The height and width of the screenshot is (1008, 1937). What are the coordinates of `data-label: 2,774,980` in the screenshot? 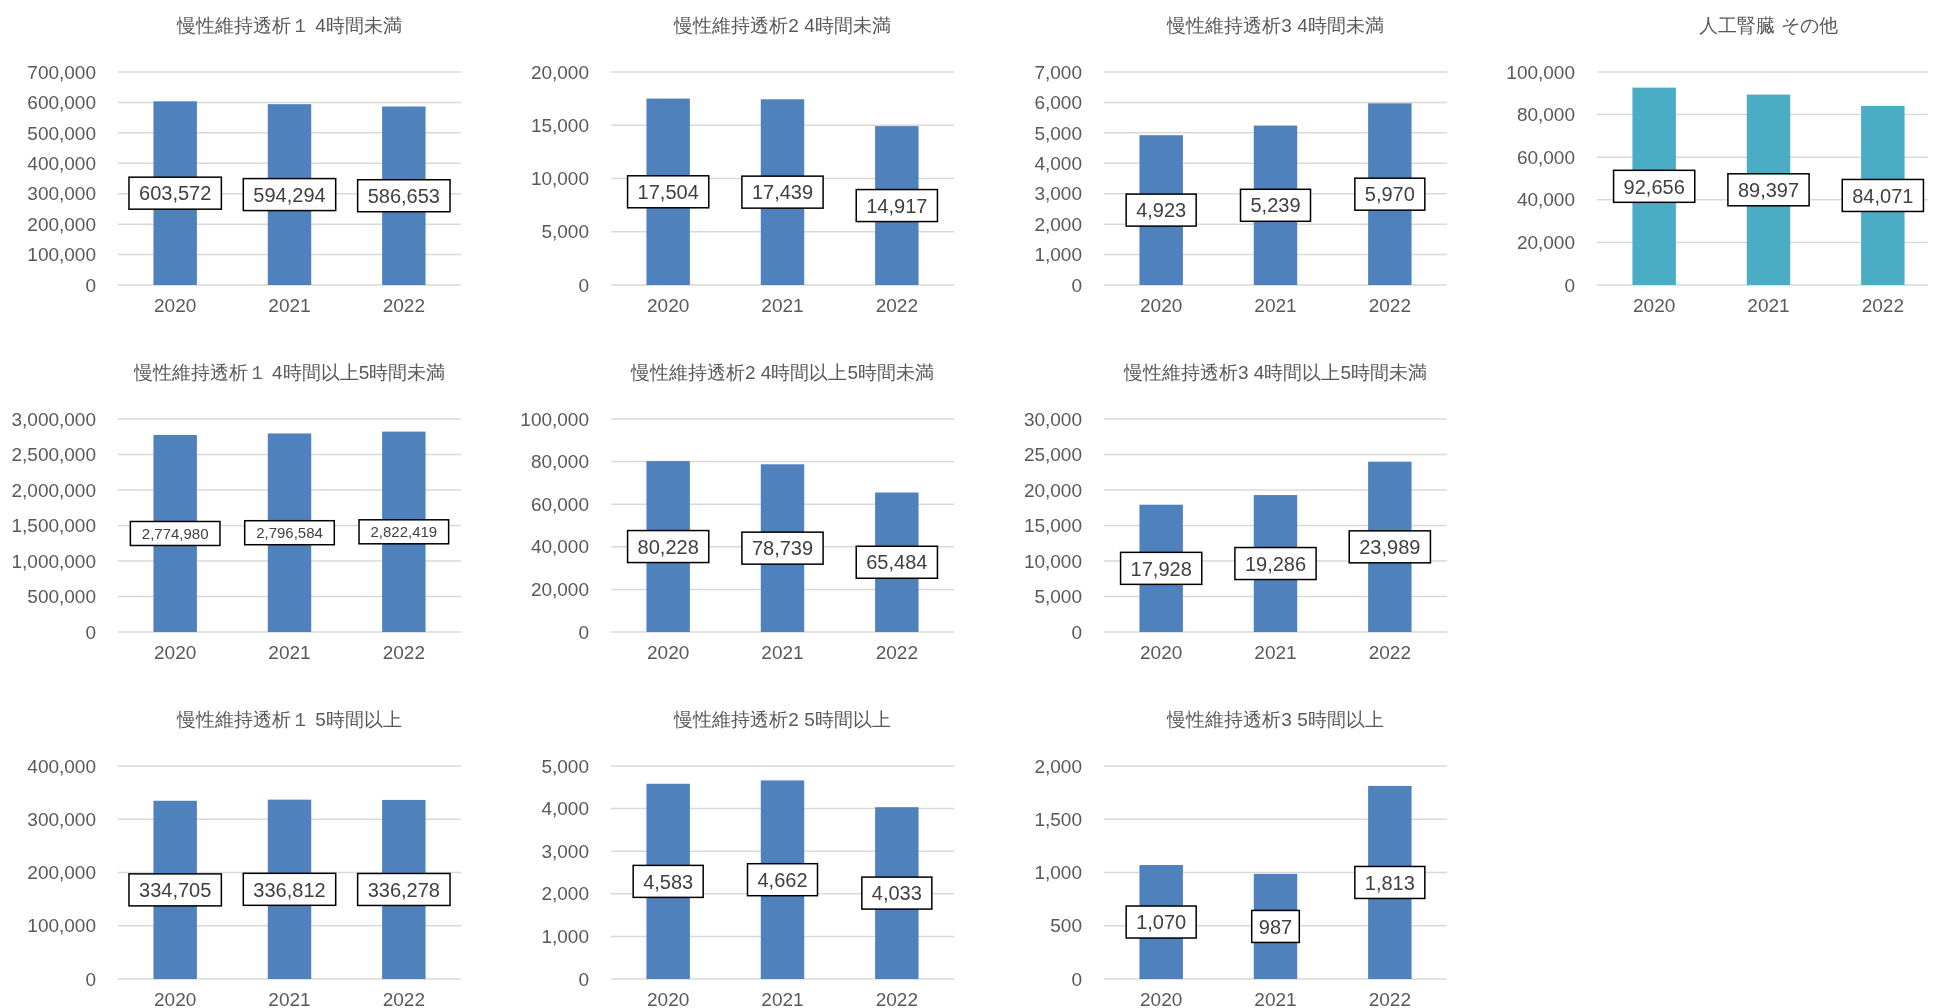 It's located at (175, 533).